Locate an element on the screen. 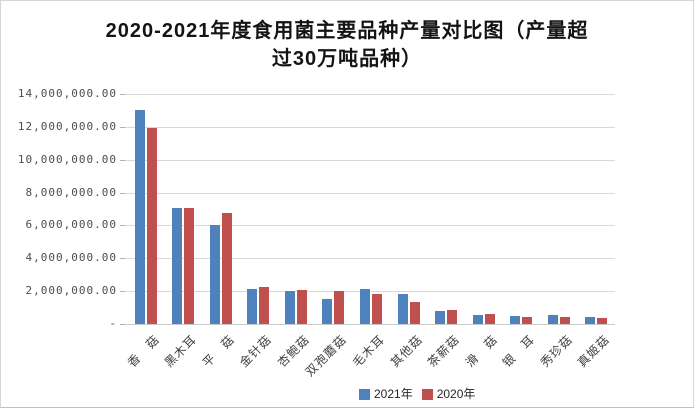 This screenshot has height=408, width=694. y-axis-tick-label: 12,000,000.00 is located at coordinates (67, 126).